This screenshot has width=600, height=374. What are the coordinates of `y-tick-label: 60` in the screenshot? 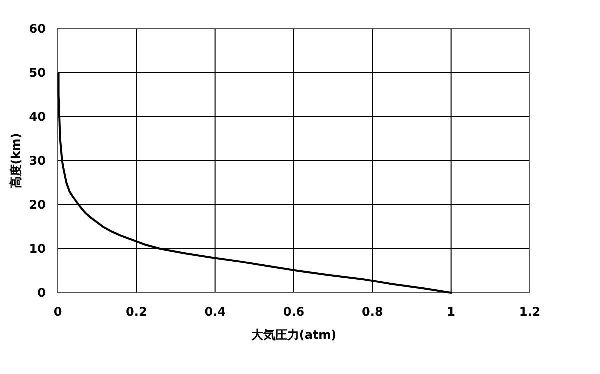 It's located at (37, 29).